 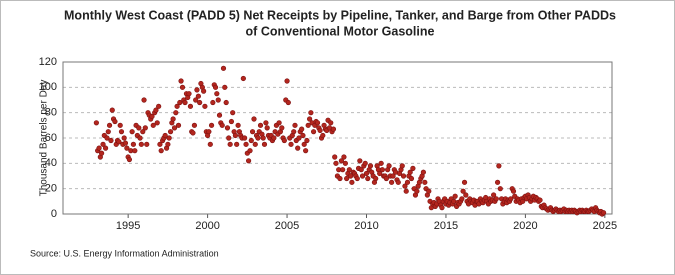 I want to click on y-tick-label: 120, so click(x=48, y=62).